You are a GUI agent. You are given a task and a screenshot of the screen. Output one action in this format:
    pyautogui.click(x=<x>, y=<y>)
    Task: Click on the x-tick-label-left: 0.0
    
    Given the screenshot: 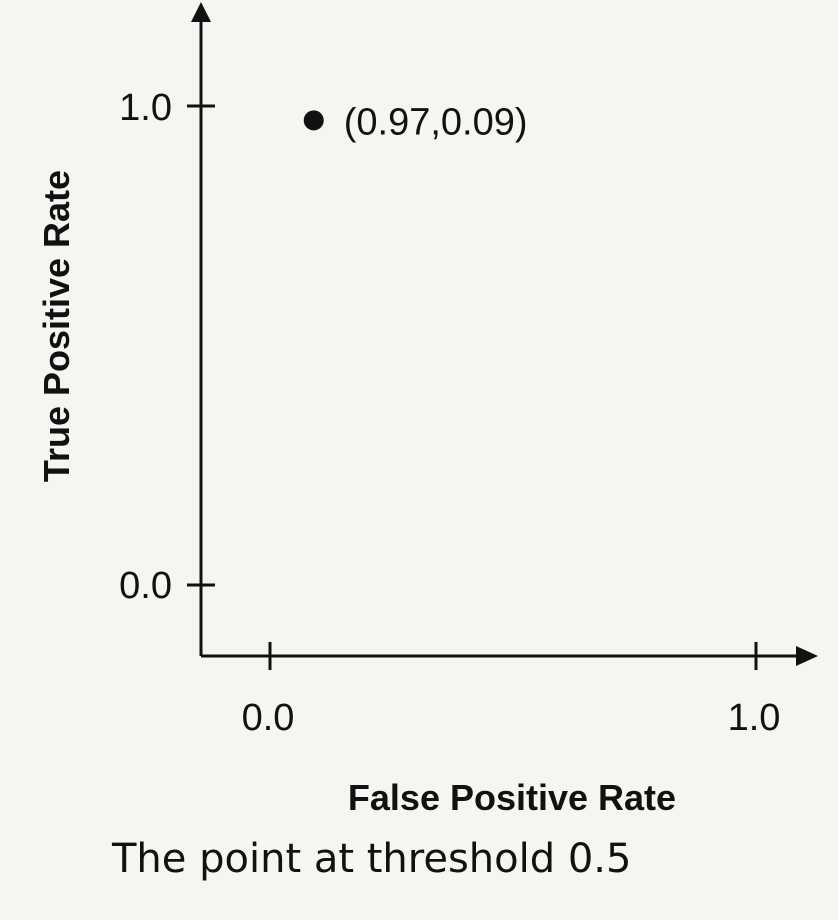 What is the action you would take?
    pyautogui.click(x=268, y=718)
    